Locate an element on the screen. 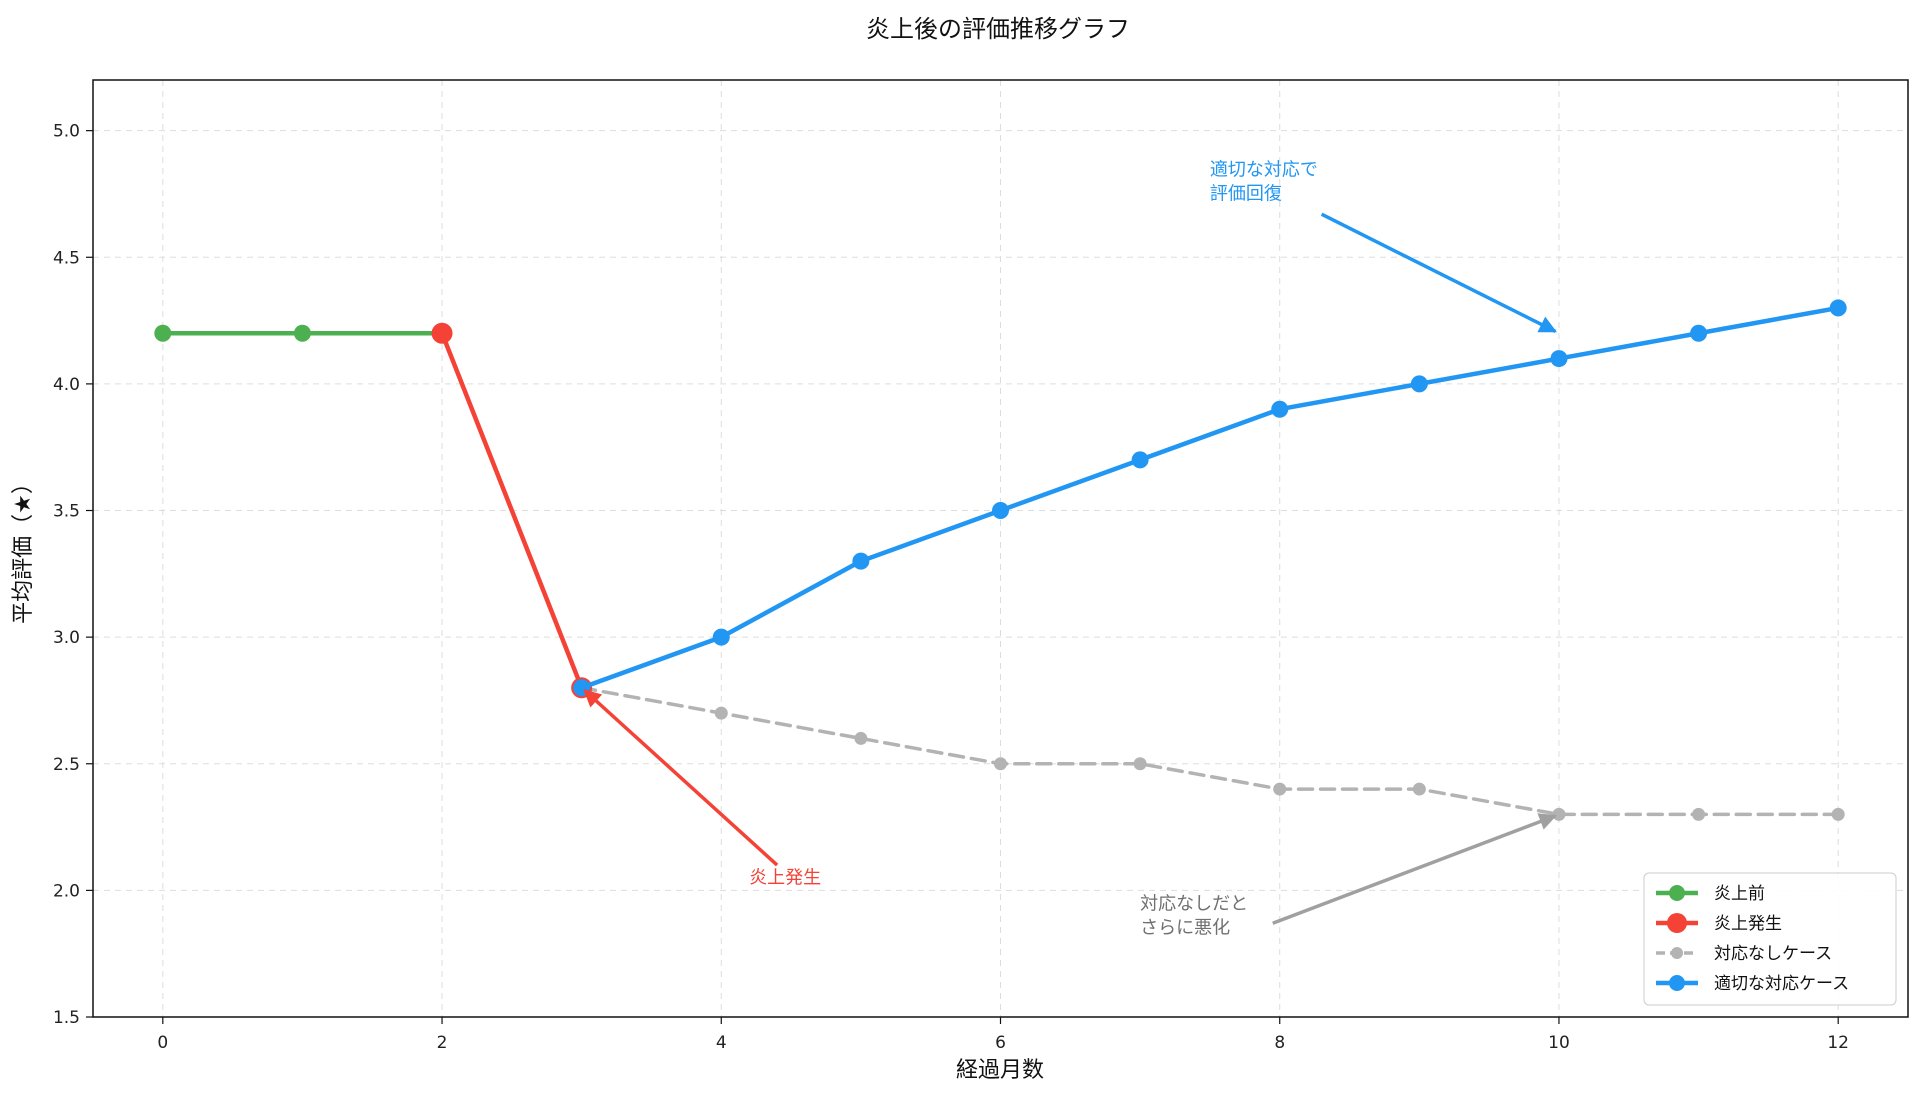 This screenshot has width=1919, height=1098. annotation-text: さらに悪化 is located at coordinates (1185, 928).